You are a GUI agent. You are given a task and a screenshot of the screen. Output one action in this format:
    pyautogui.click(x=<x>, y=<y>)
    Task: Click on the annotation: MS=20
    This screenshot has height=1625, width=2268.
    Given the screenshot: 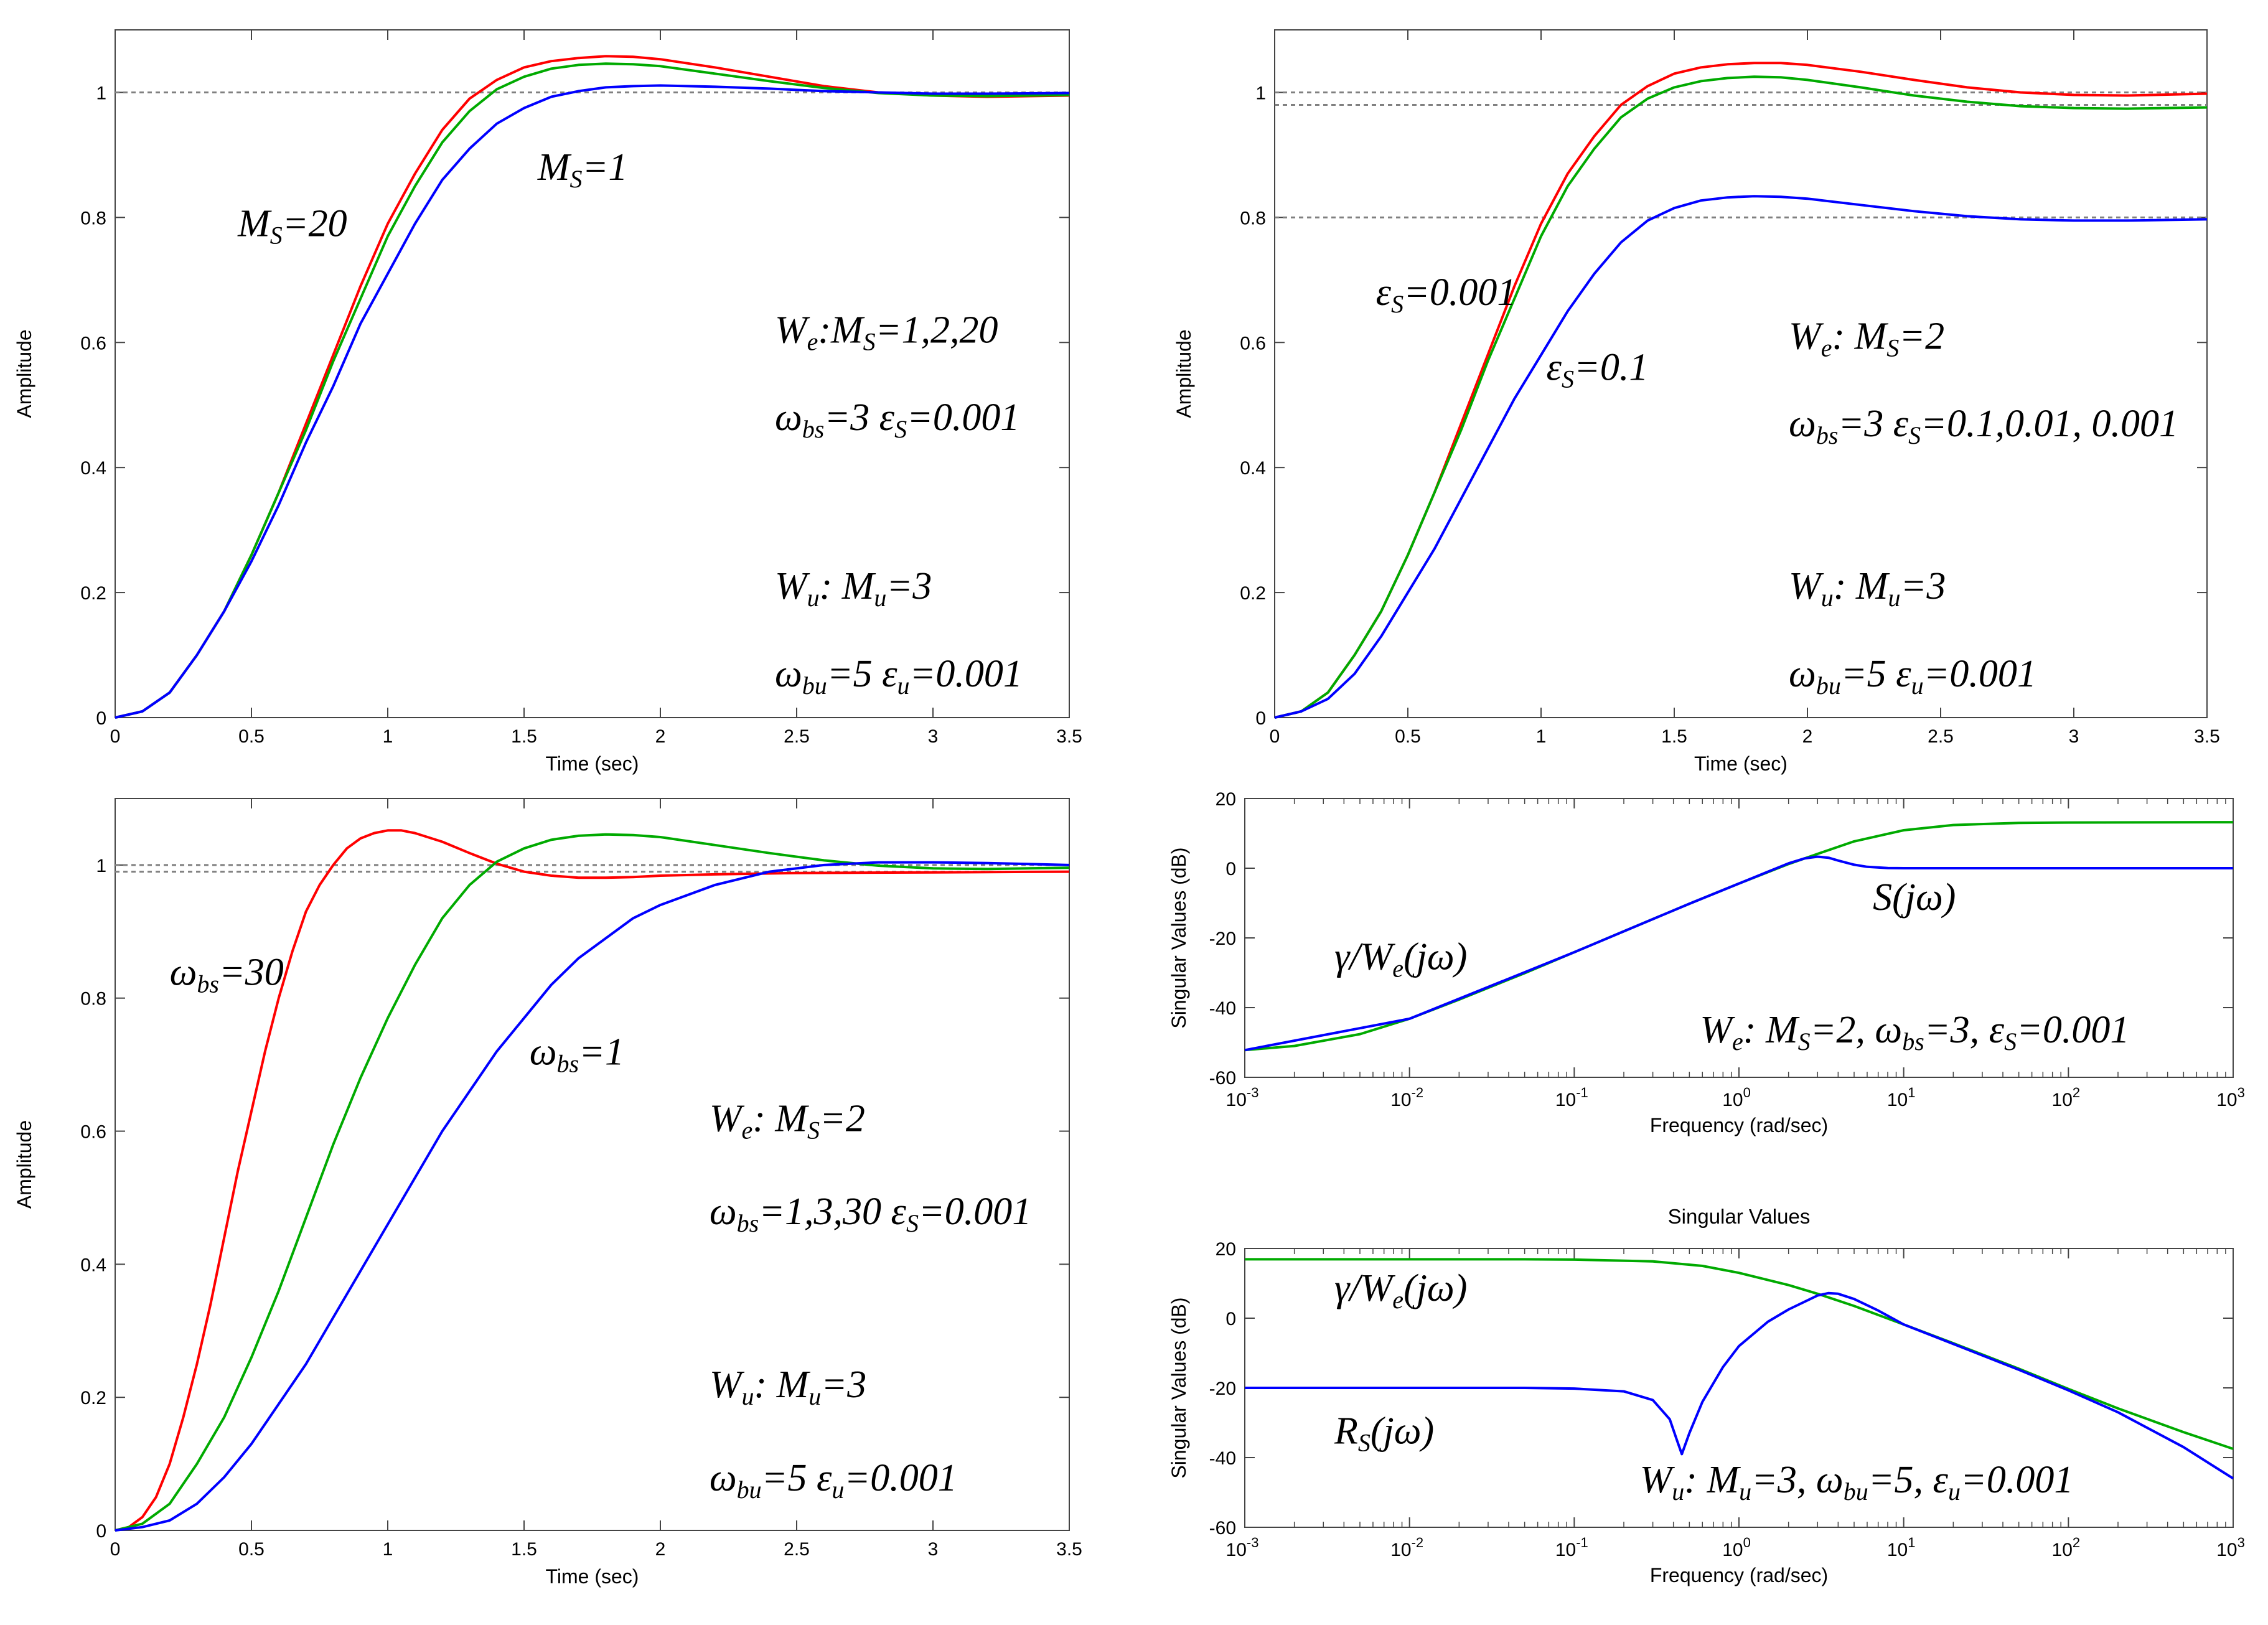 What is the action you would take?
    pyautogui.click(x=292, y=226)
    